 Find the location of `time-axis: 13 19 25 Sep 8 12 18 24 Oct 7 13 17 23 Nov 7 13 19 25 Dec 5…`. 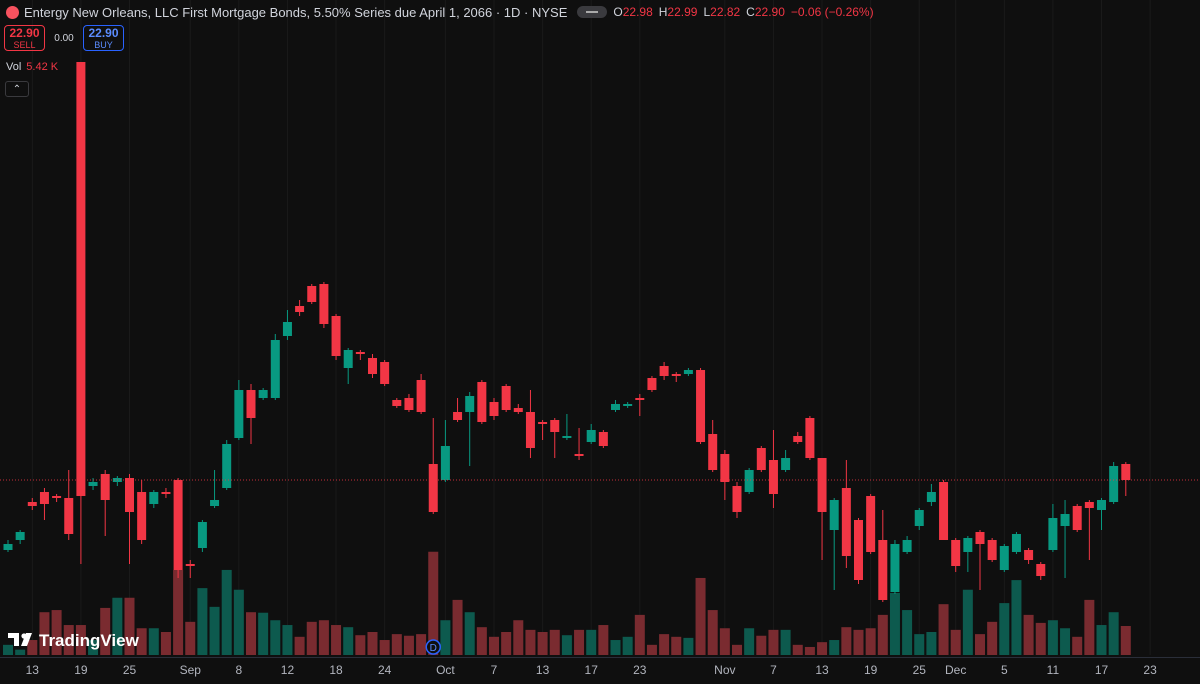

time-axis: 13 19 25 Sep 8 12 18 24 Oct 7 13 17 23 Nov 7 13 19 25 Dec 5… is located at coordinates (591, 670).